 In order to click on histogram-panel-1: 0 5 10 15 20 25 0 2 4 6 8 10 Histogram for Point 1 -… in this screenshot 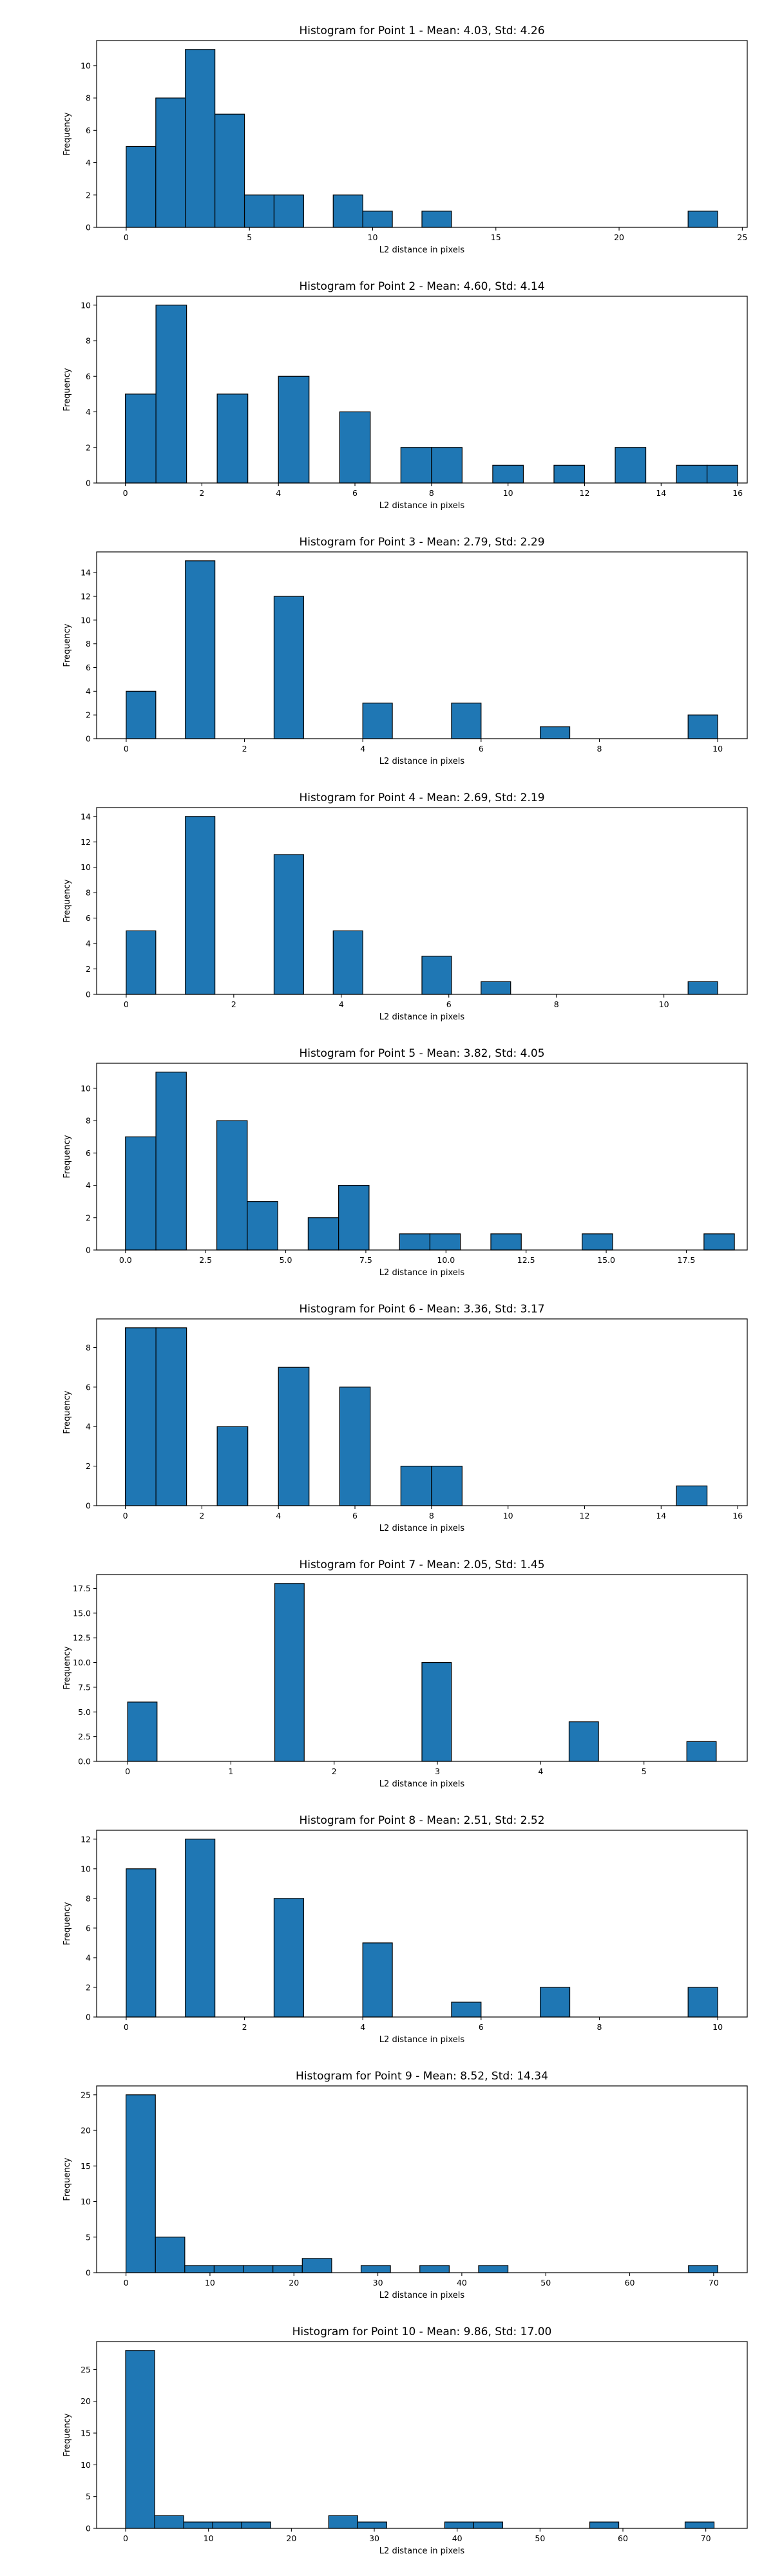, I will do `click(405, 139)`.